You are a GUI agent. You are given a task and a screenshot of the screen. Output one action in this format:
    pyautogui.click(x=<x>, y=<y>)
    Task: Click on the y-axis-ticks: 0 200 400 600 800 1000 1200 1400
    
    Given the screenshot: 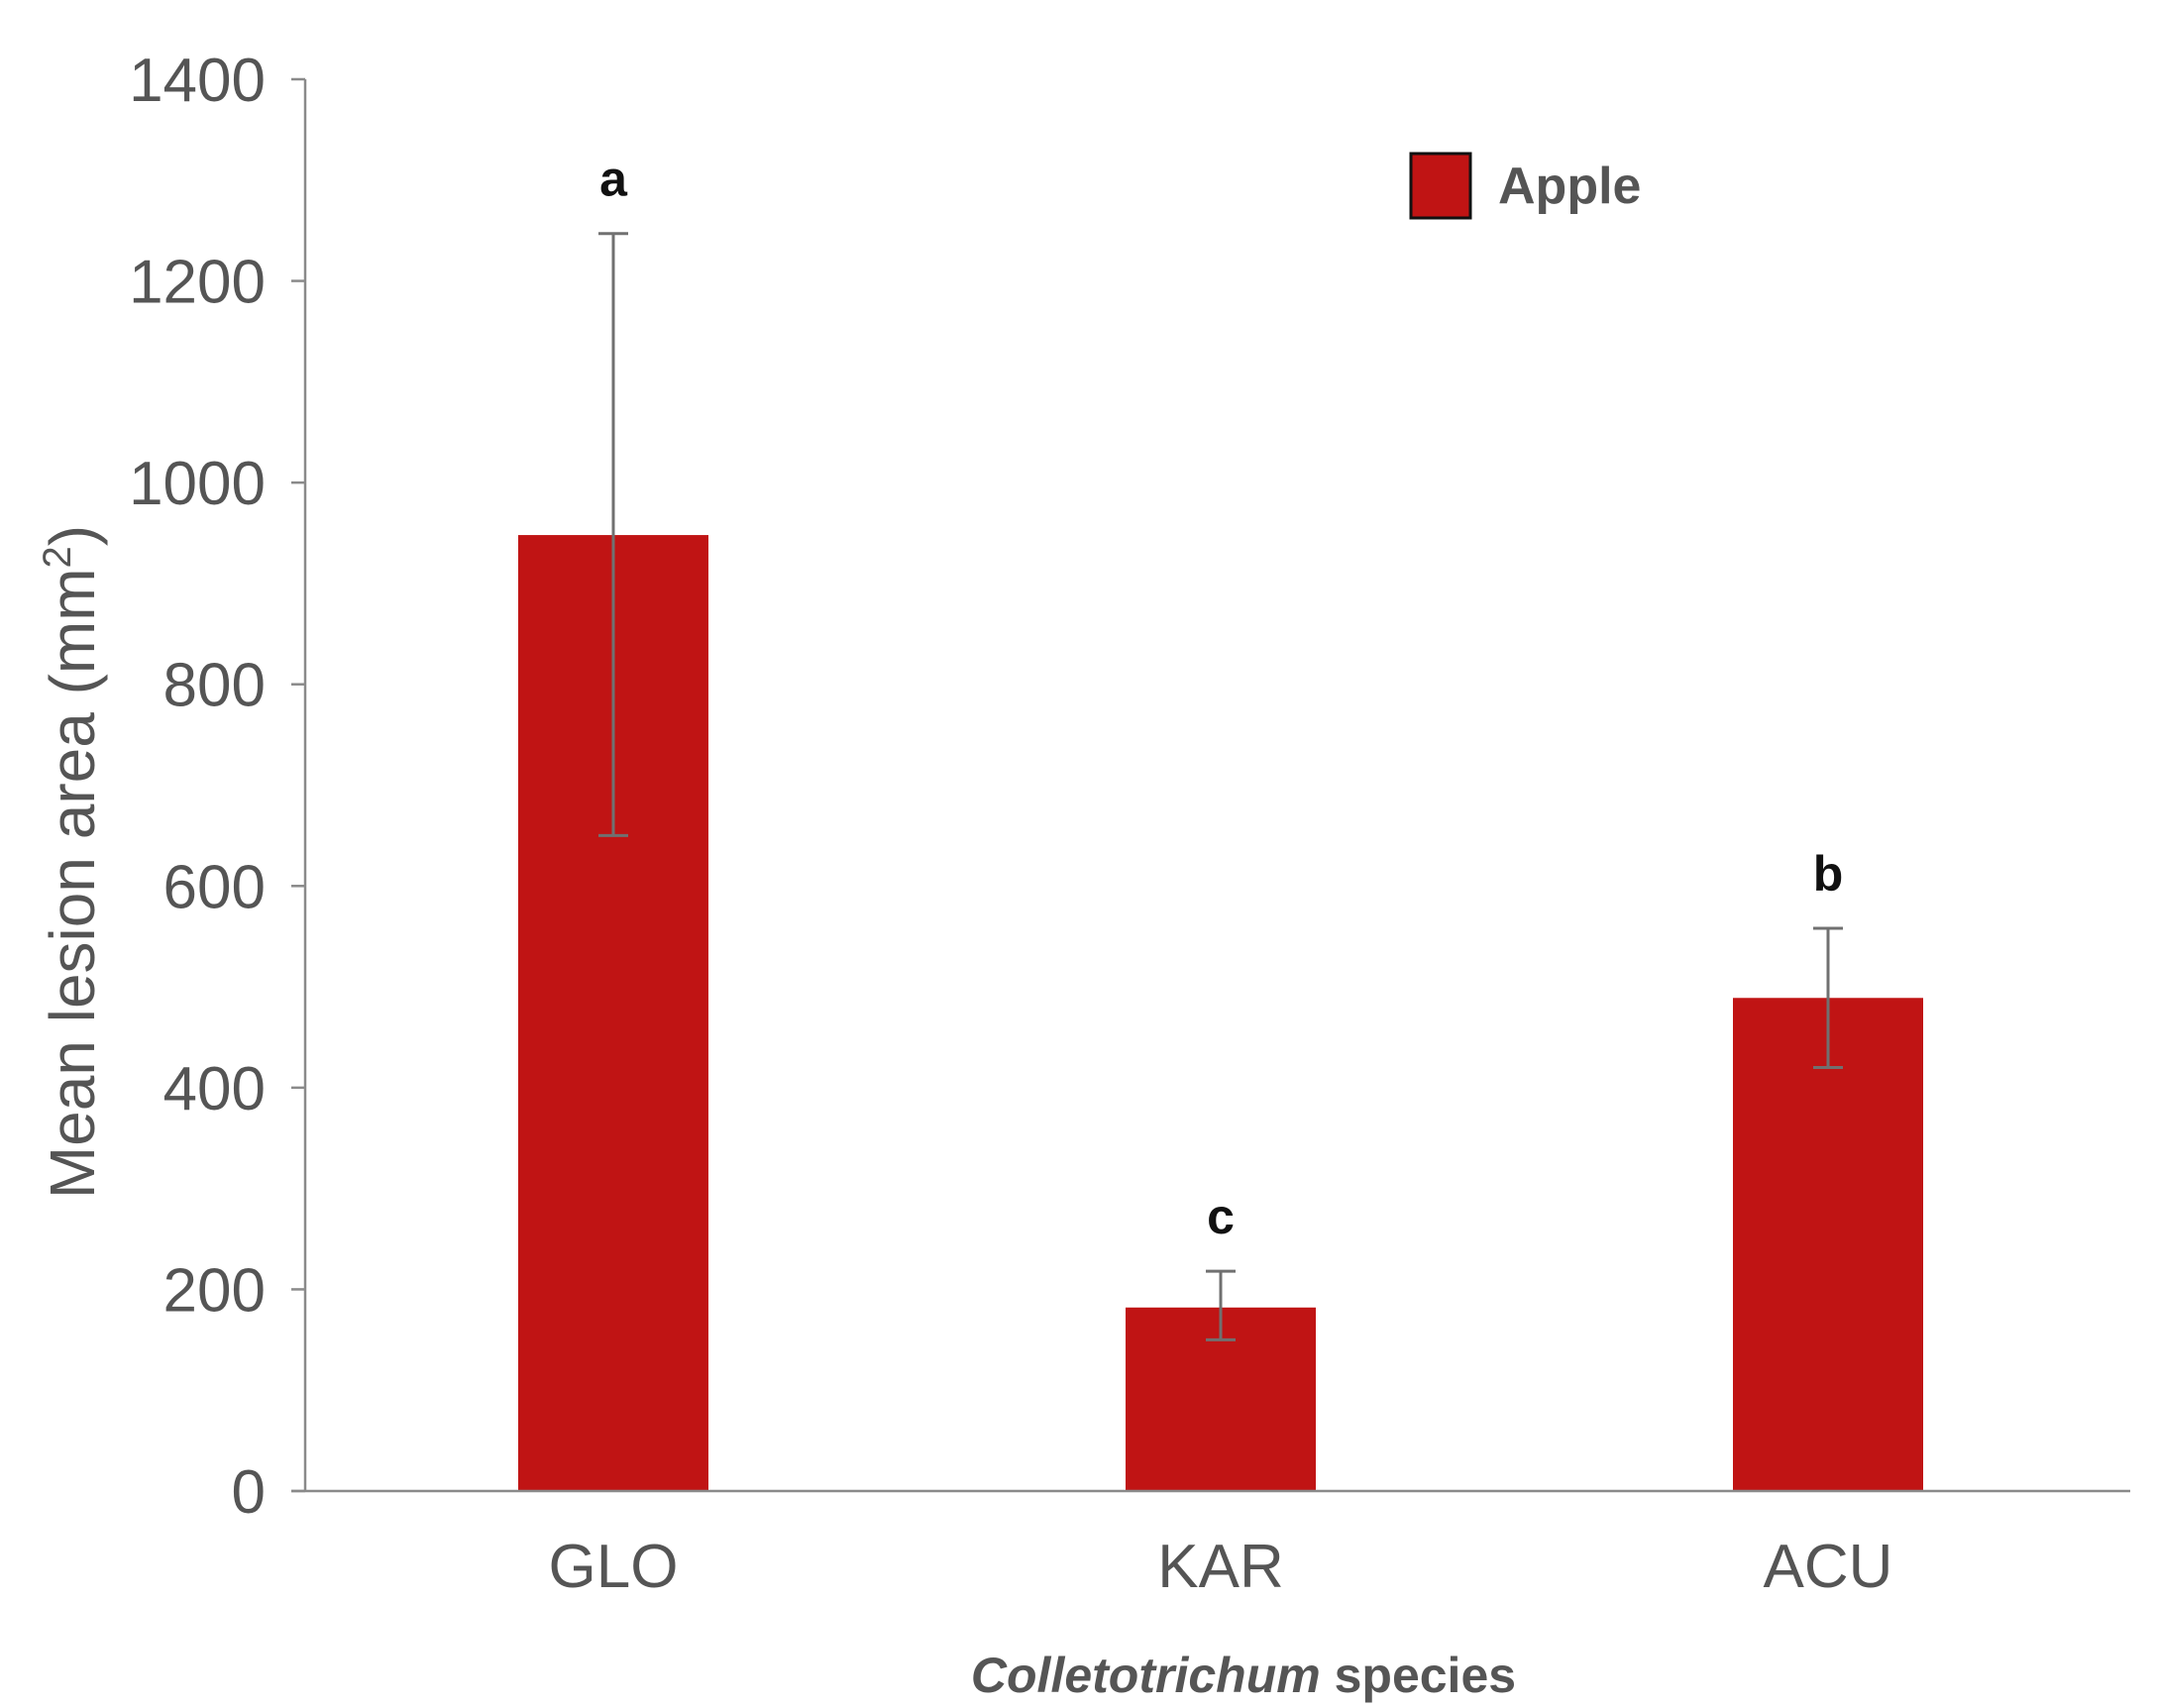 What is the action you would take?
    pyautogui.click(x=217, y=787)
    